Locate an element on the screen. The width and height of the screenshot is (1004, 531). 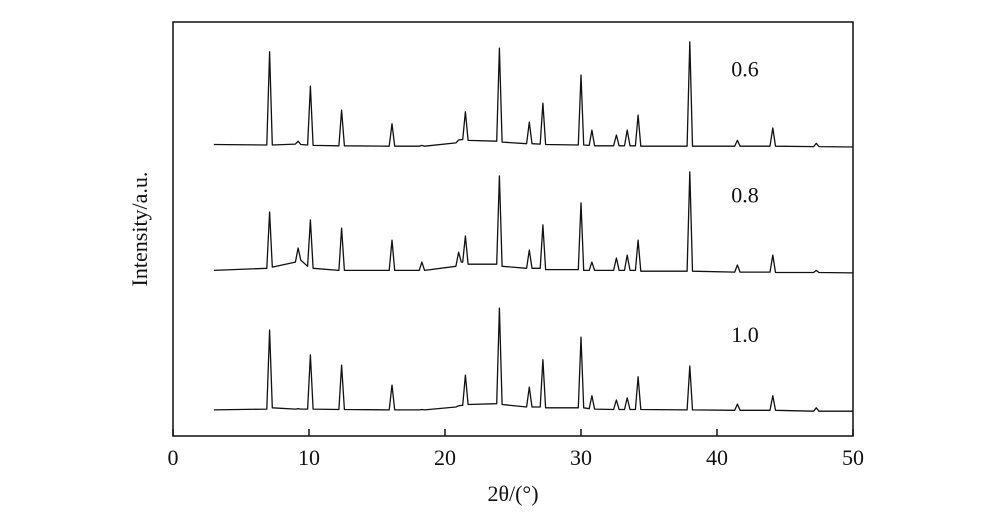
x-tick-label: 20 is located at coordinates (445, 457).